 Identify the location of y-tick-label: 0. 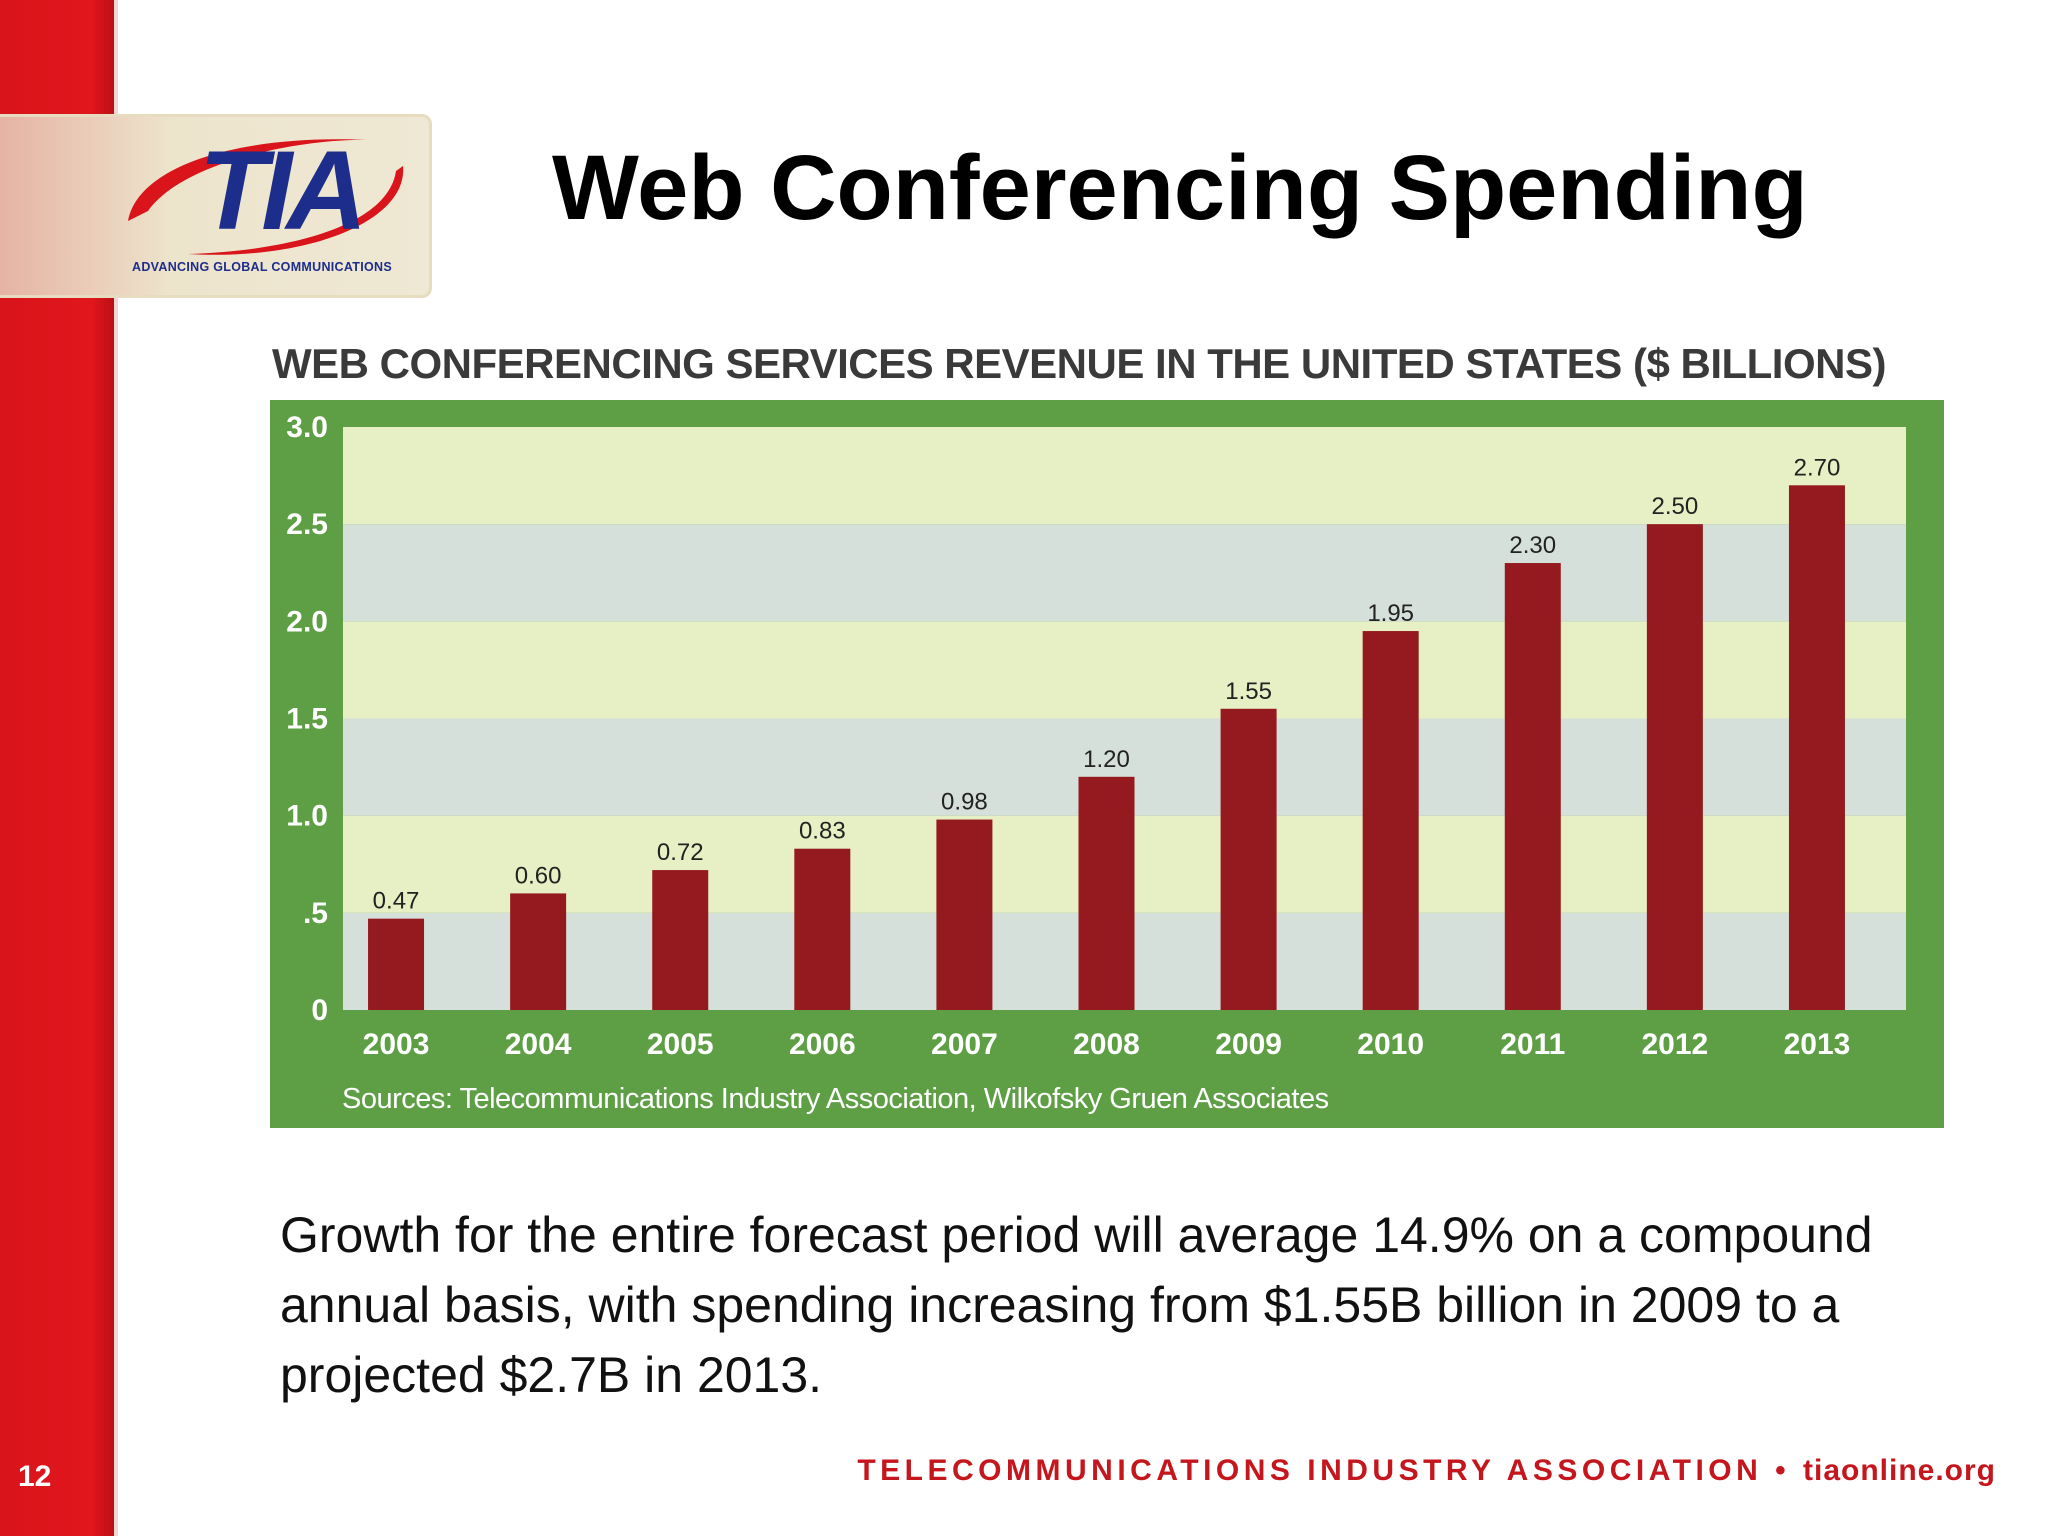
(319, 1010).